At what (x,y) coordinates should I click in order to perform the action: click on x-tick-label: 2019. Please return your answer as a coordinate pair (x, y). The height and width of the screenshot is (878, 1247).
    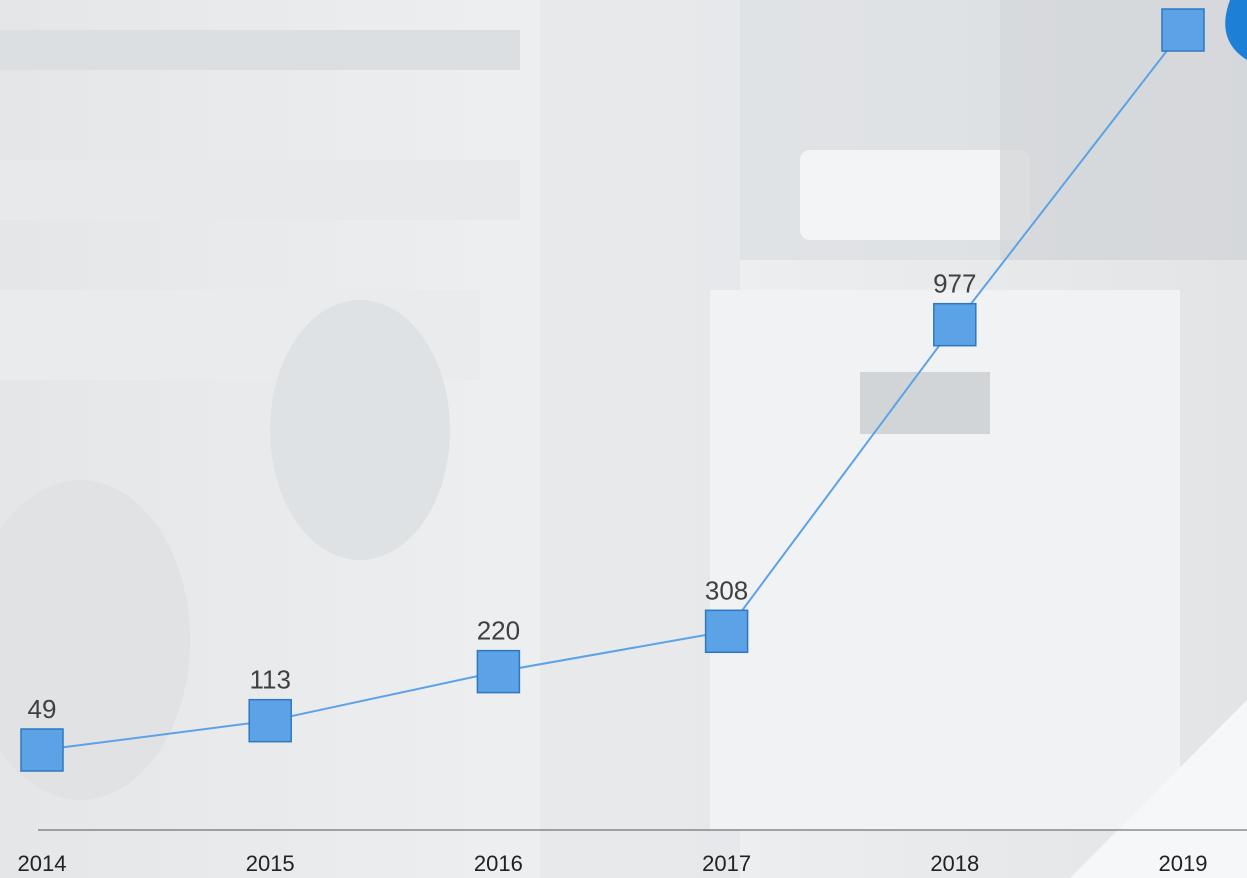
    Looking at the image, I should click on (1183, 863).